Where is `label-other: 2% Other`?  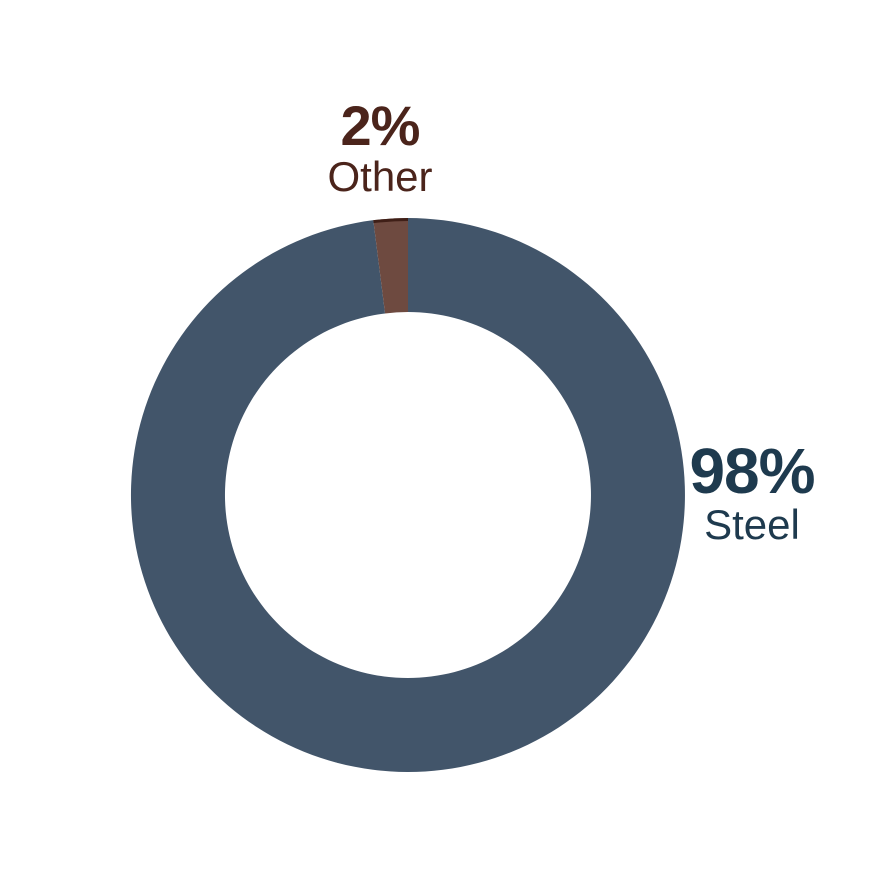 label-other: 2% Other is located at coordinates (379, 149).